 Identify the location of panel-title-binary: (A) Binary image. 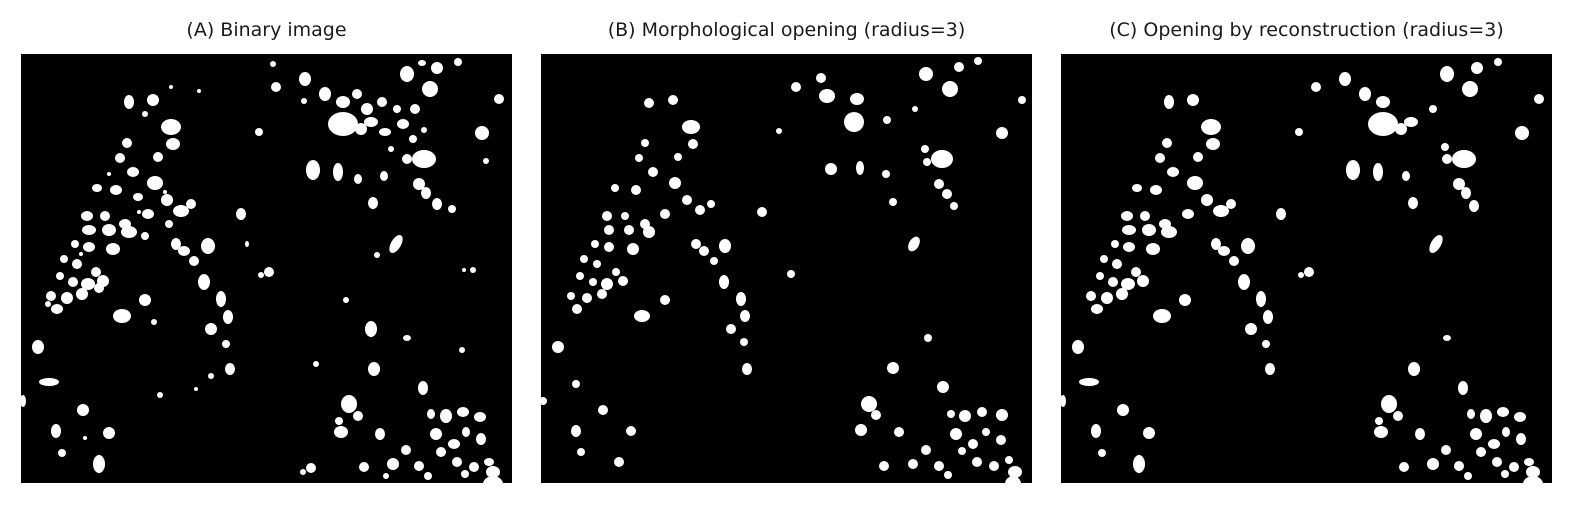
(266, 30).